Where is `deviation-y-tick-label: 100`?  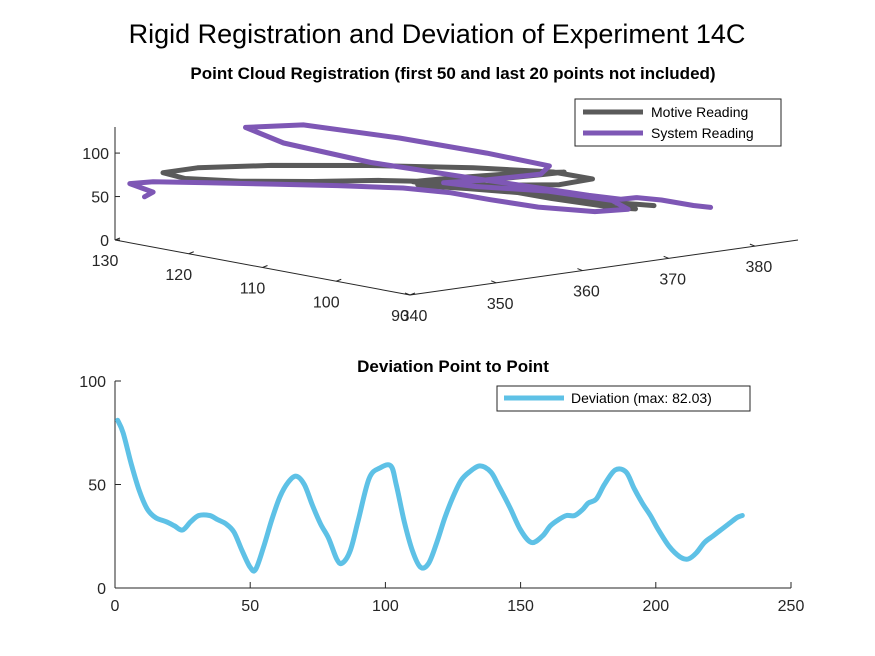
deviation-y-tick-label: 100 is located at coordinates (92, 382).